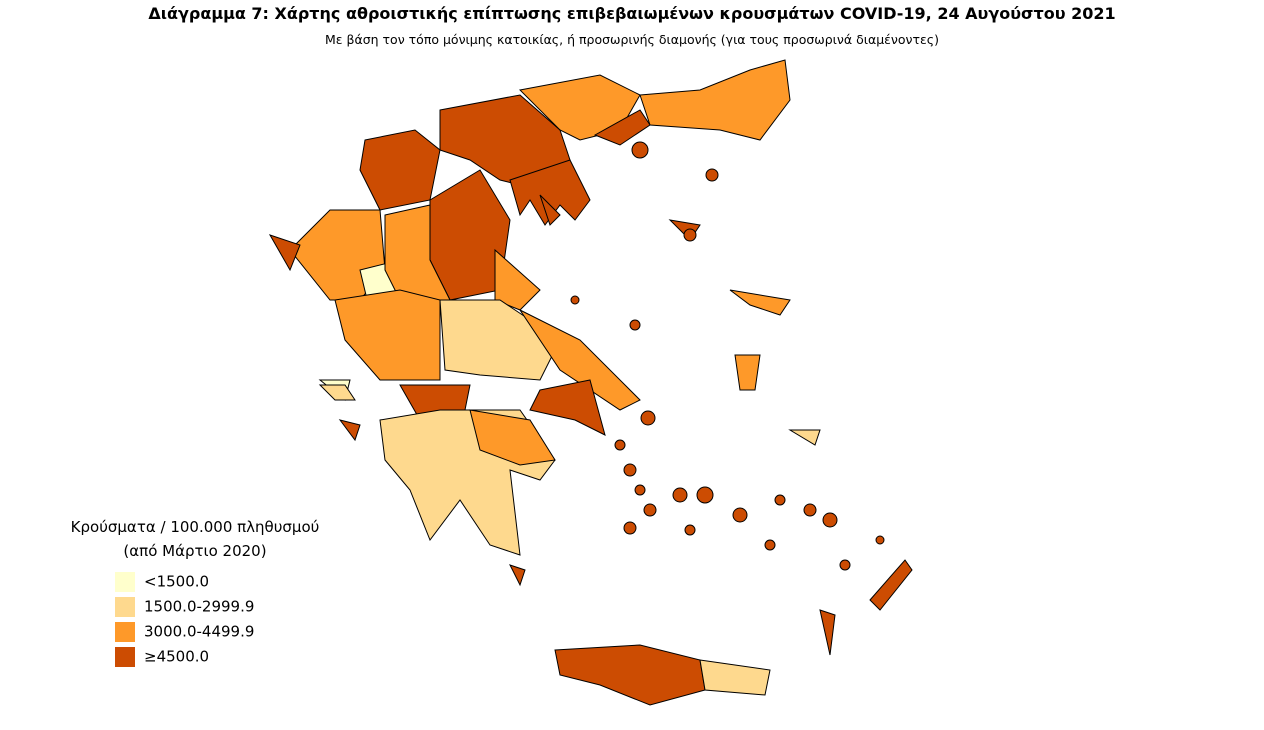  I want to click on legend-title: Κρούσματα / 100.000 πληθυσμού, so click(195, 527).